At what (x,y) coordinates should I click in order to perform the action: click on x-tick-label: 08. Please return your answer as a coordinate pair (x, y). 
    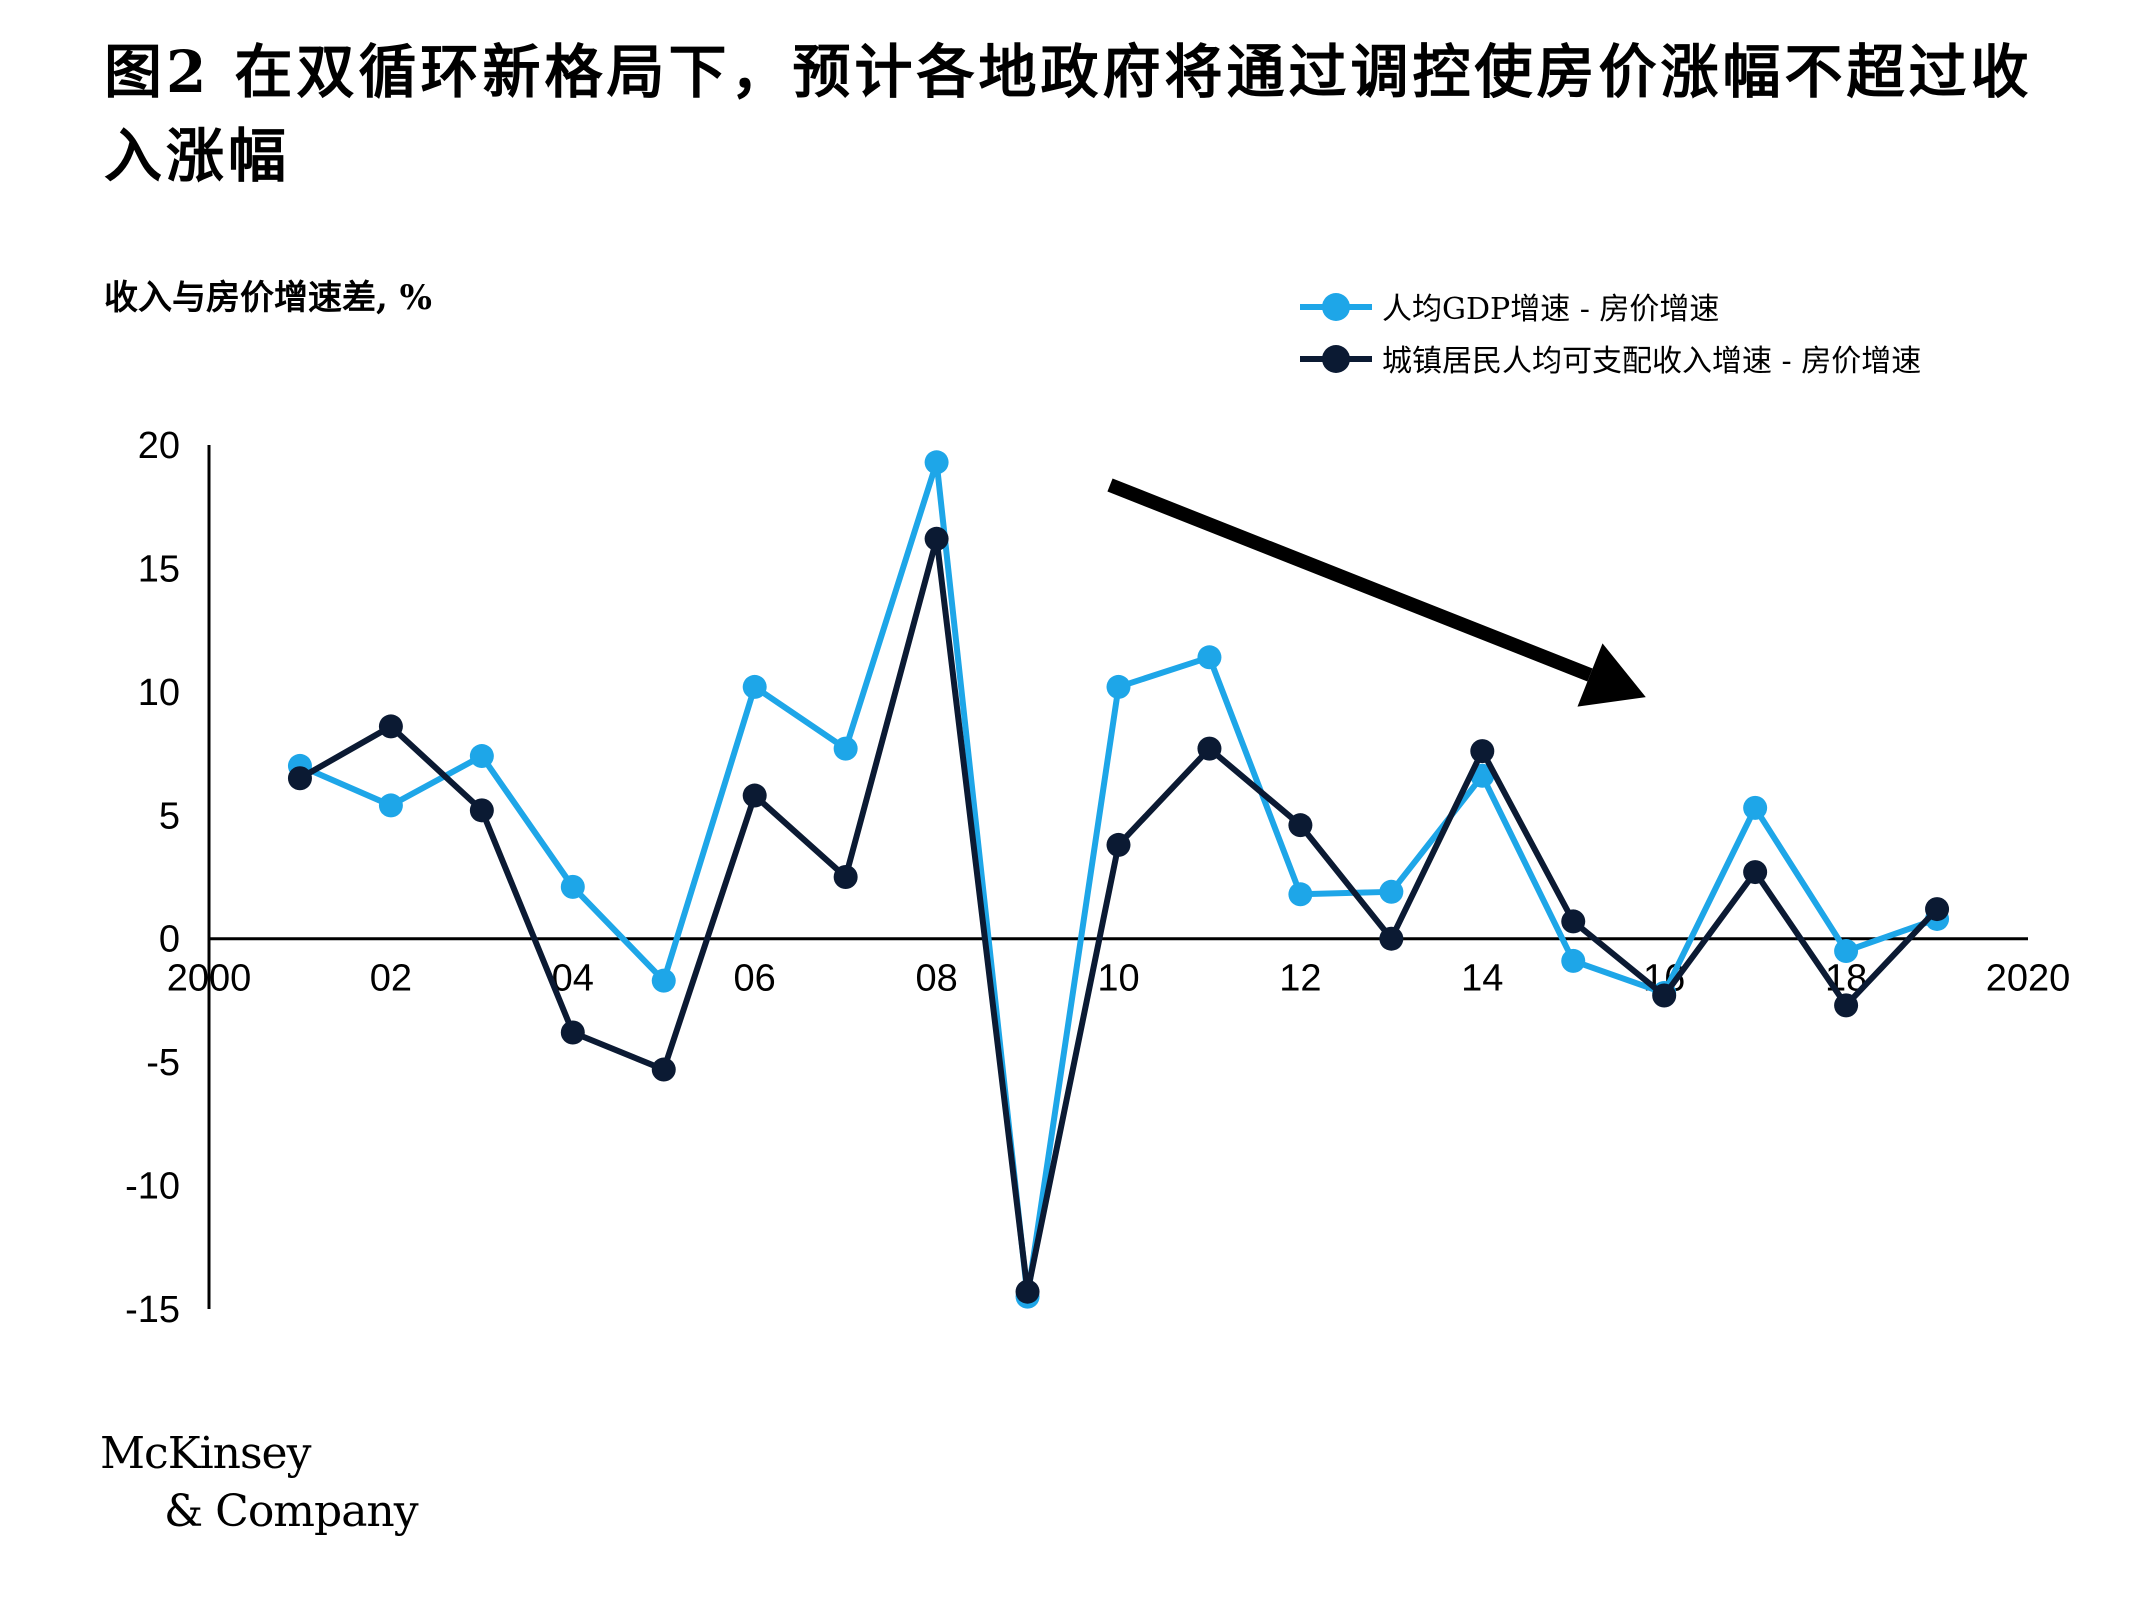
    Looking at the image, I should click on (936, 979).